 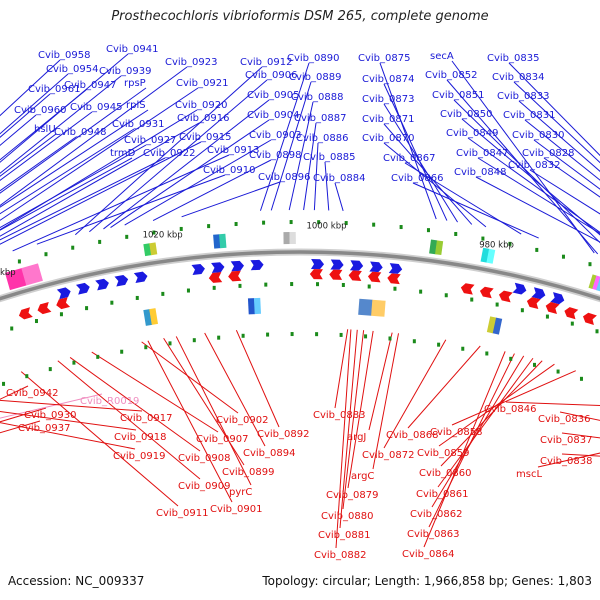 I want to click on forward-gene-label: hslU, so click(x=45, y=129).